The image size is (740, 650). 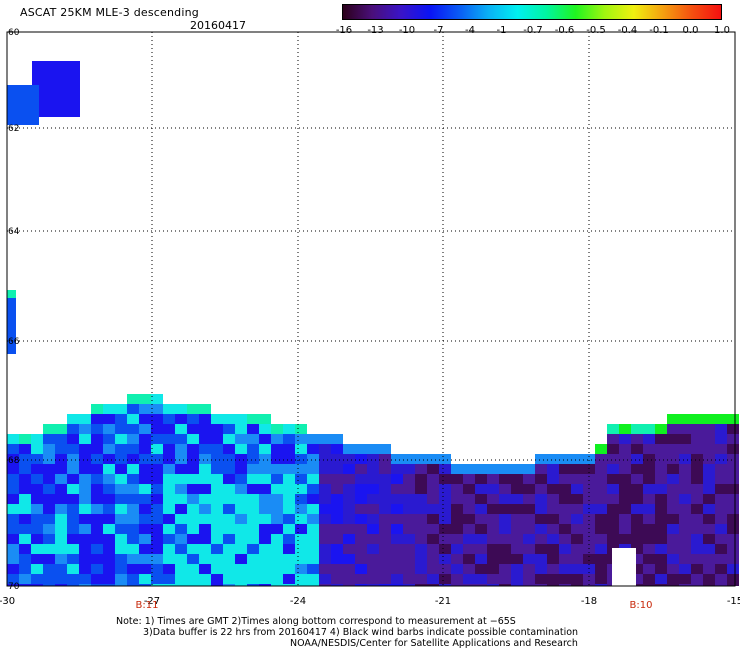 What do you see at coordinates (533, 30) in the screenshot?
I see `colorbar-tick-label: -0.7` at bounding box center [533, 30].